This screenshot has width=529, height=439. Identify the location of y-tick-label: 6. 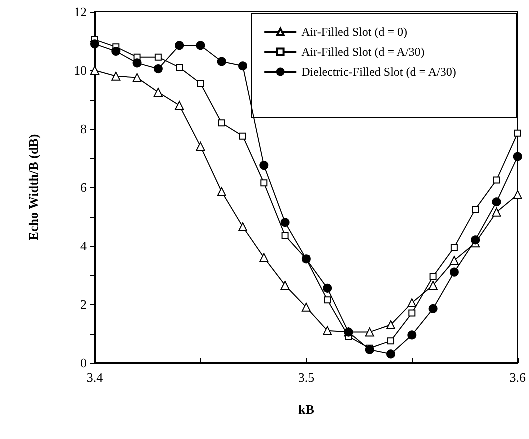
(84, 187).